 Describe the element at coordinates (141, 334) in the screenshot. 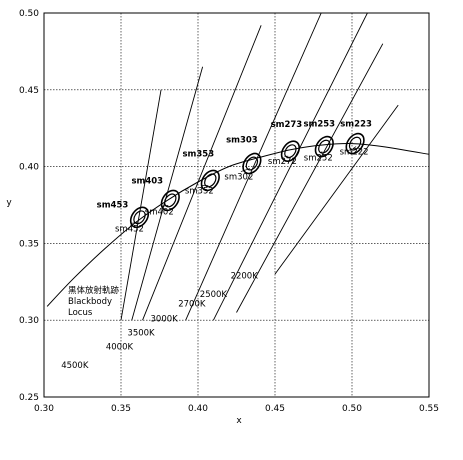

I see `cct-label: 3500K` at that location.